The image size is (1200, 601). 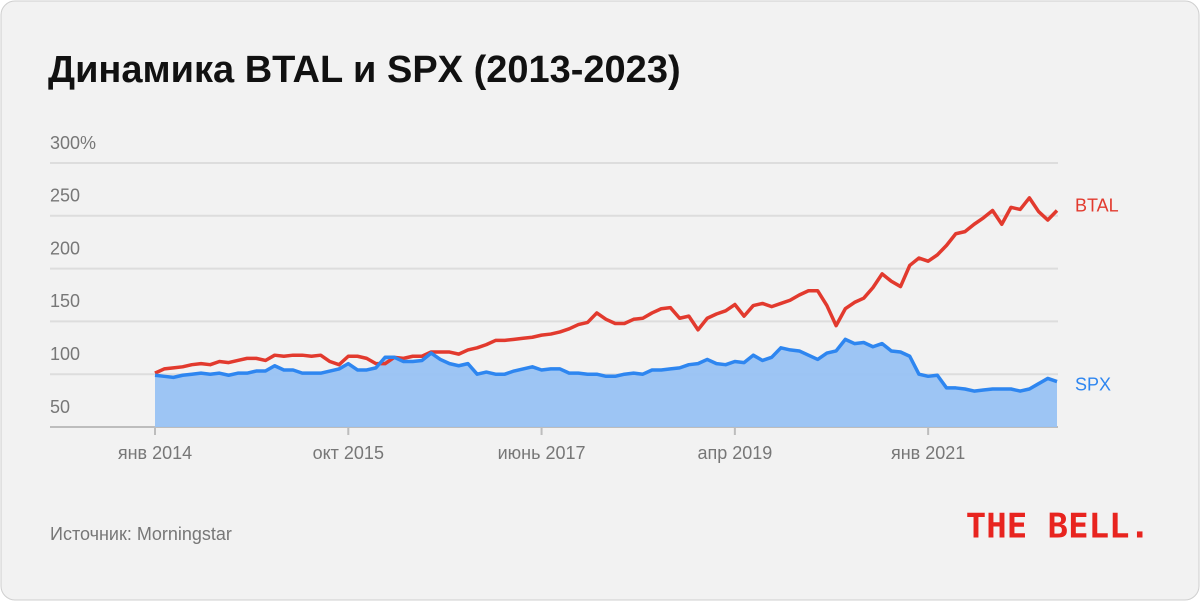 What do you see at coordinates (734, 453) in the screenshot?
I see `x-tick-label: апр 2019` at bounding box center [734, 453].